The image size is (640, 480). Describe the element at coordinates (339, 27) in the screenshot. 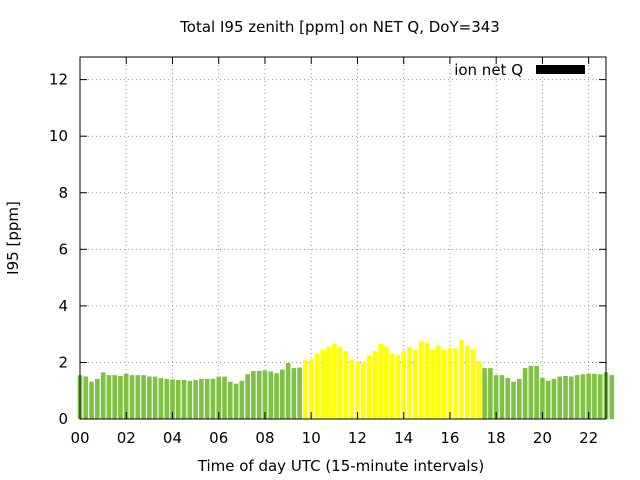

I see `chart-title: Total I95 zenith [ppm] on NET Q, DoY=343` at that location.